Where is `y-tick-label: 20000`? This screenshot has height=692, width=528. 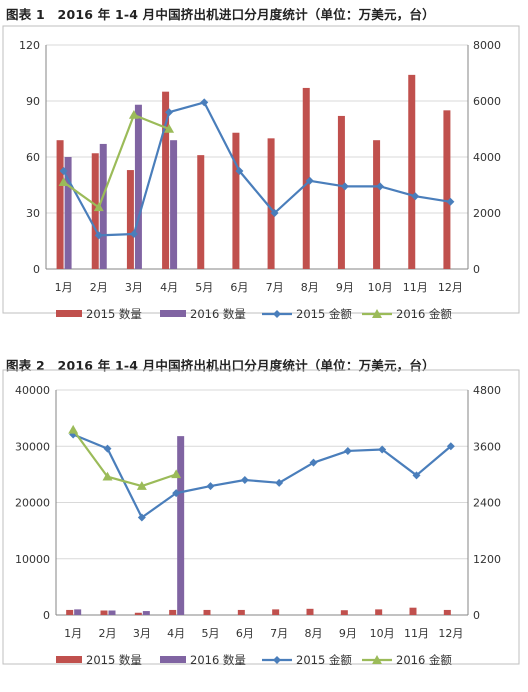
y-tick-label: 20000 is located at coordinates (32, 503).